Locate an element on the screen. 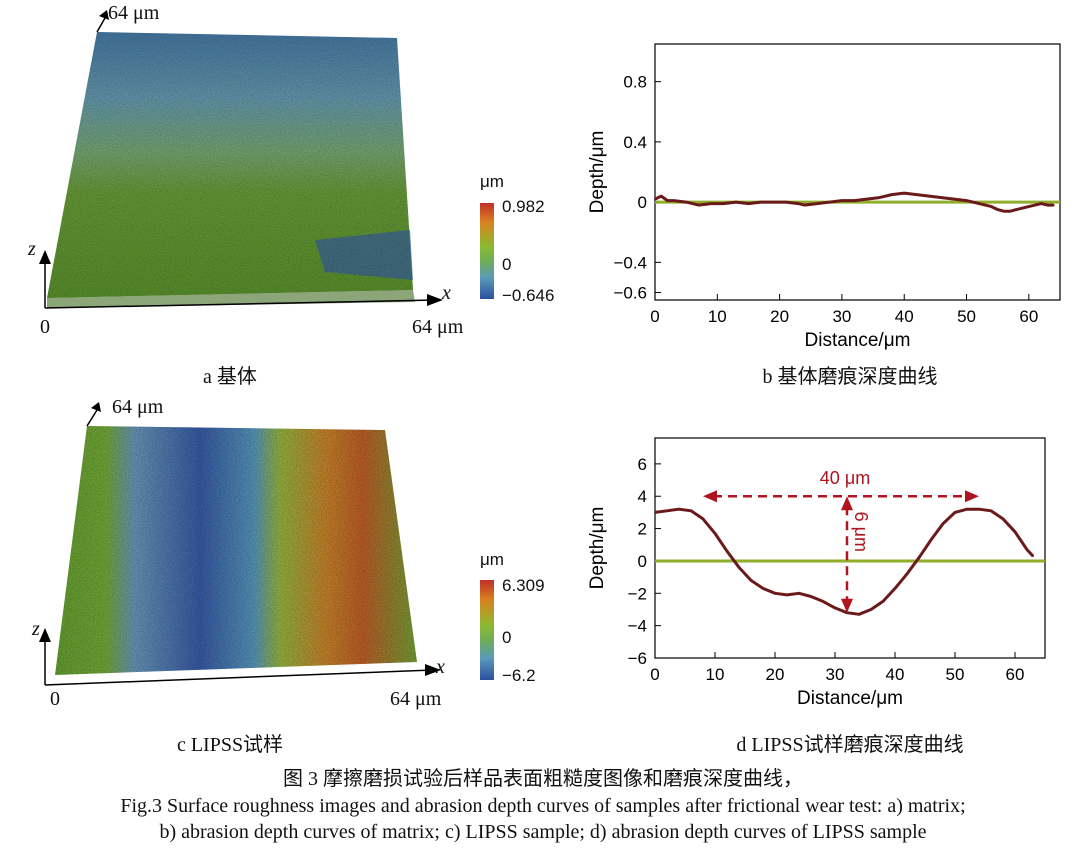  d-x-tick-label: 40 is located at coordinates (895, 674).